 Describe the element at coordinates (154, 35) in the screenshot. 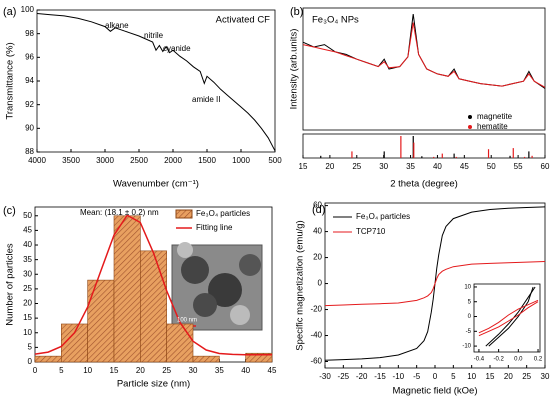

I see `annotation: nitrile` at that location.